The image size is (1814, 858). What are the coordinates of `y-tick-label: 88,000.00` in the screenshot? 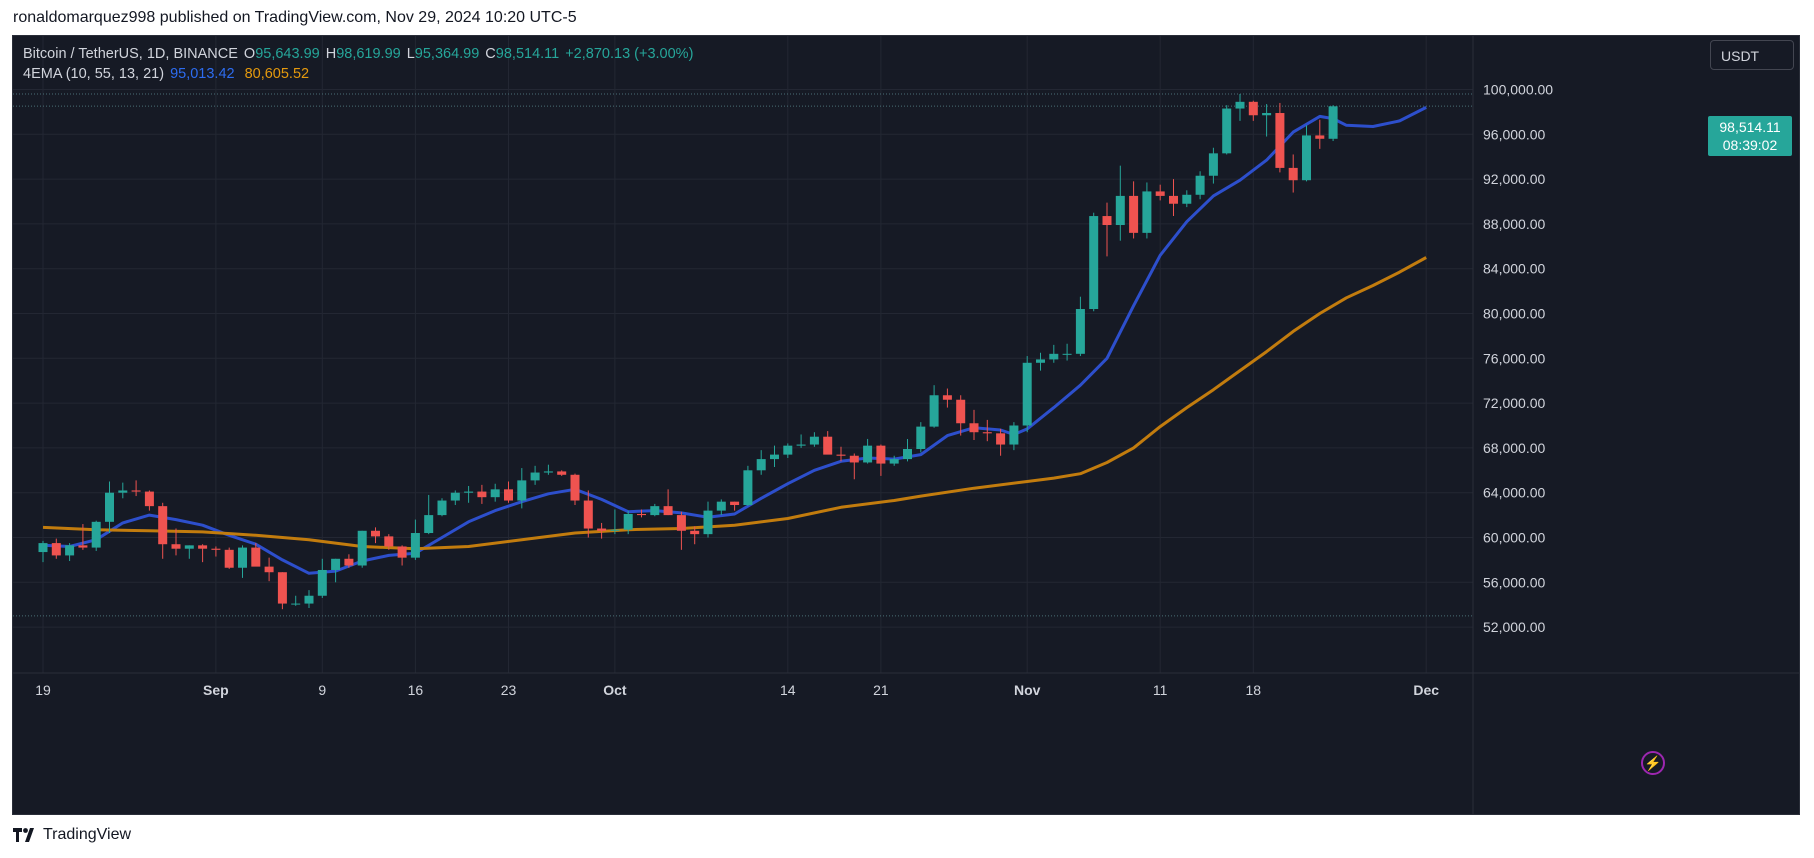 It's located at (1514, 224).